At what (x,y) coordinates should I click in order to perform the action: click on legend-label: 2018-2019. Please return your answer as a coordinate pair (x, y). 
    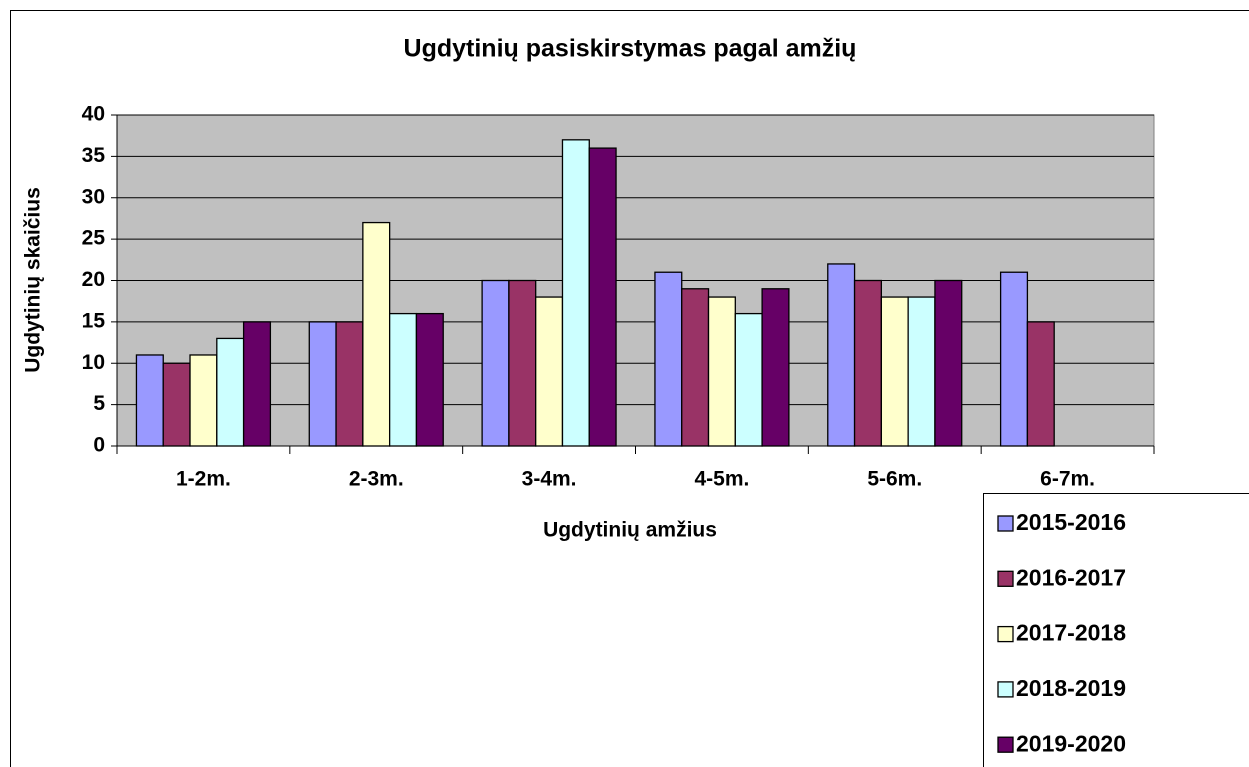
    Looking at the image, I should click on (1071, 688).